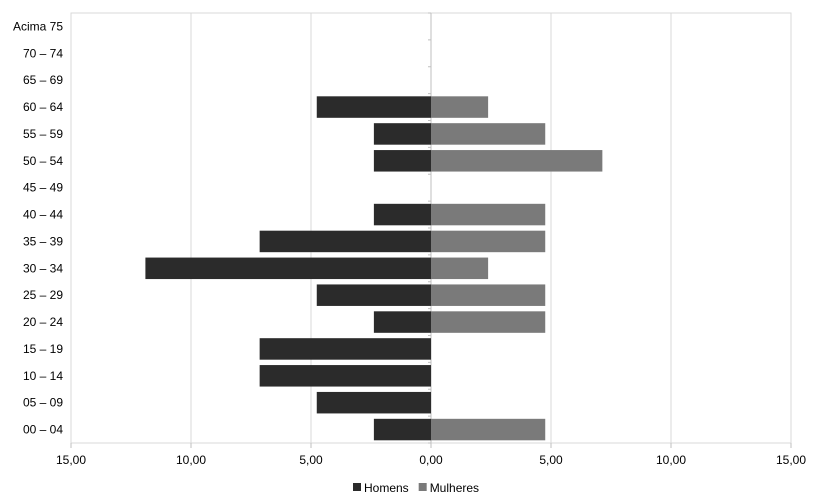  Describe the element at coordinates (43, 268) in the screenshot. I see `y-tick-label: 30 – 34` at that location.